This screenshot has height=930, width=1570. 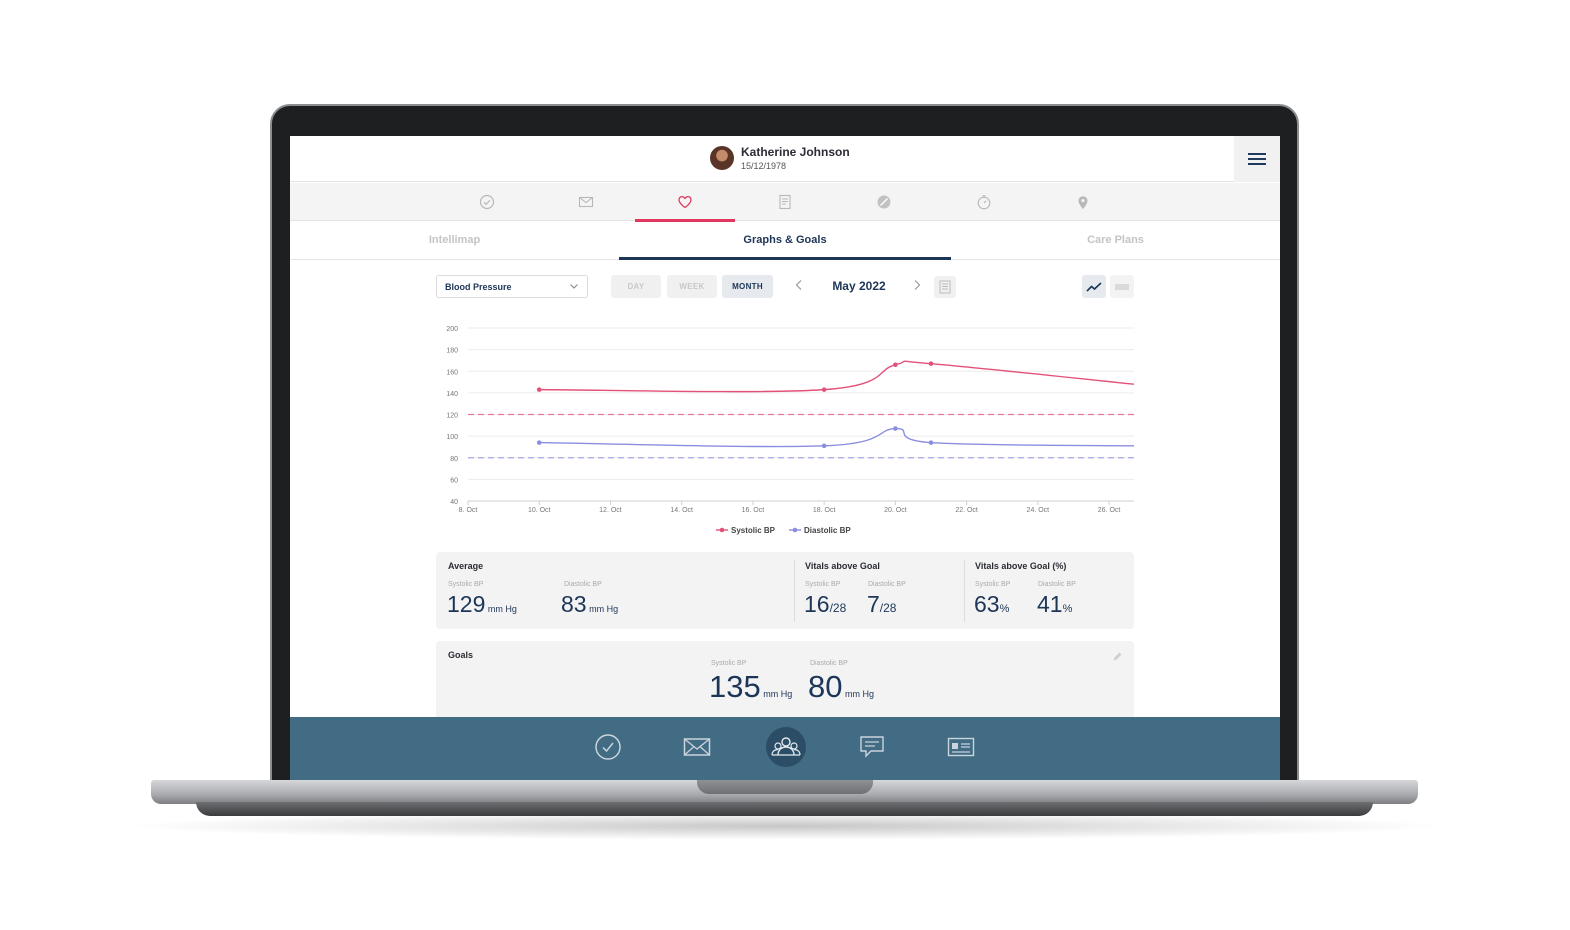 What do you see at coordinates (1054, 604) in the screenshot?
I see `above-goal-pct-diastolic-value: 41%` at bounding box center [1054, 604].